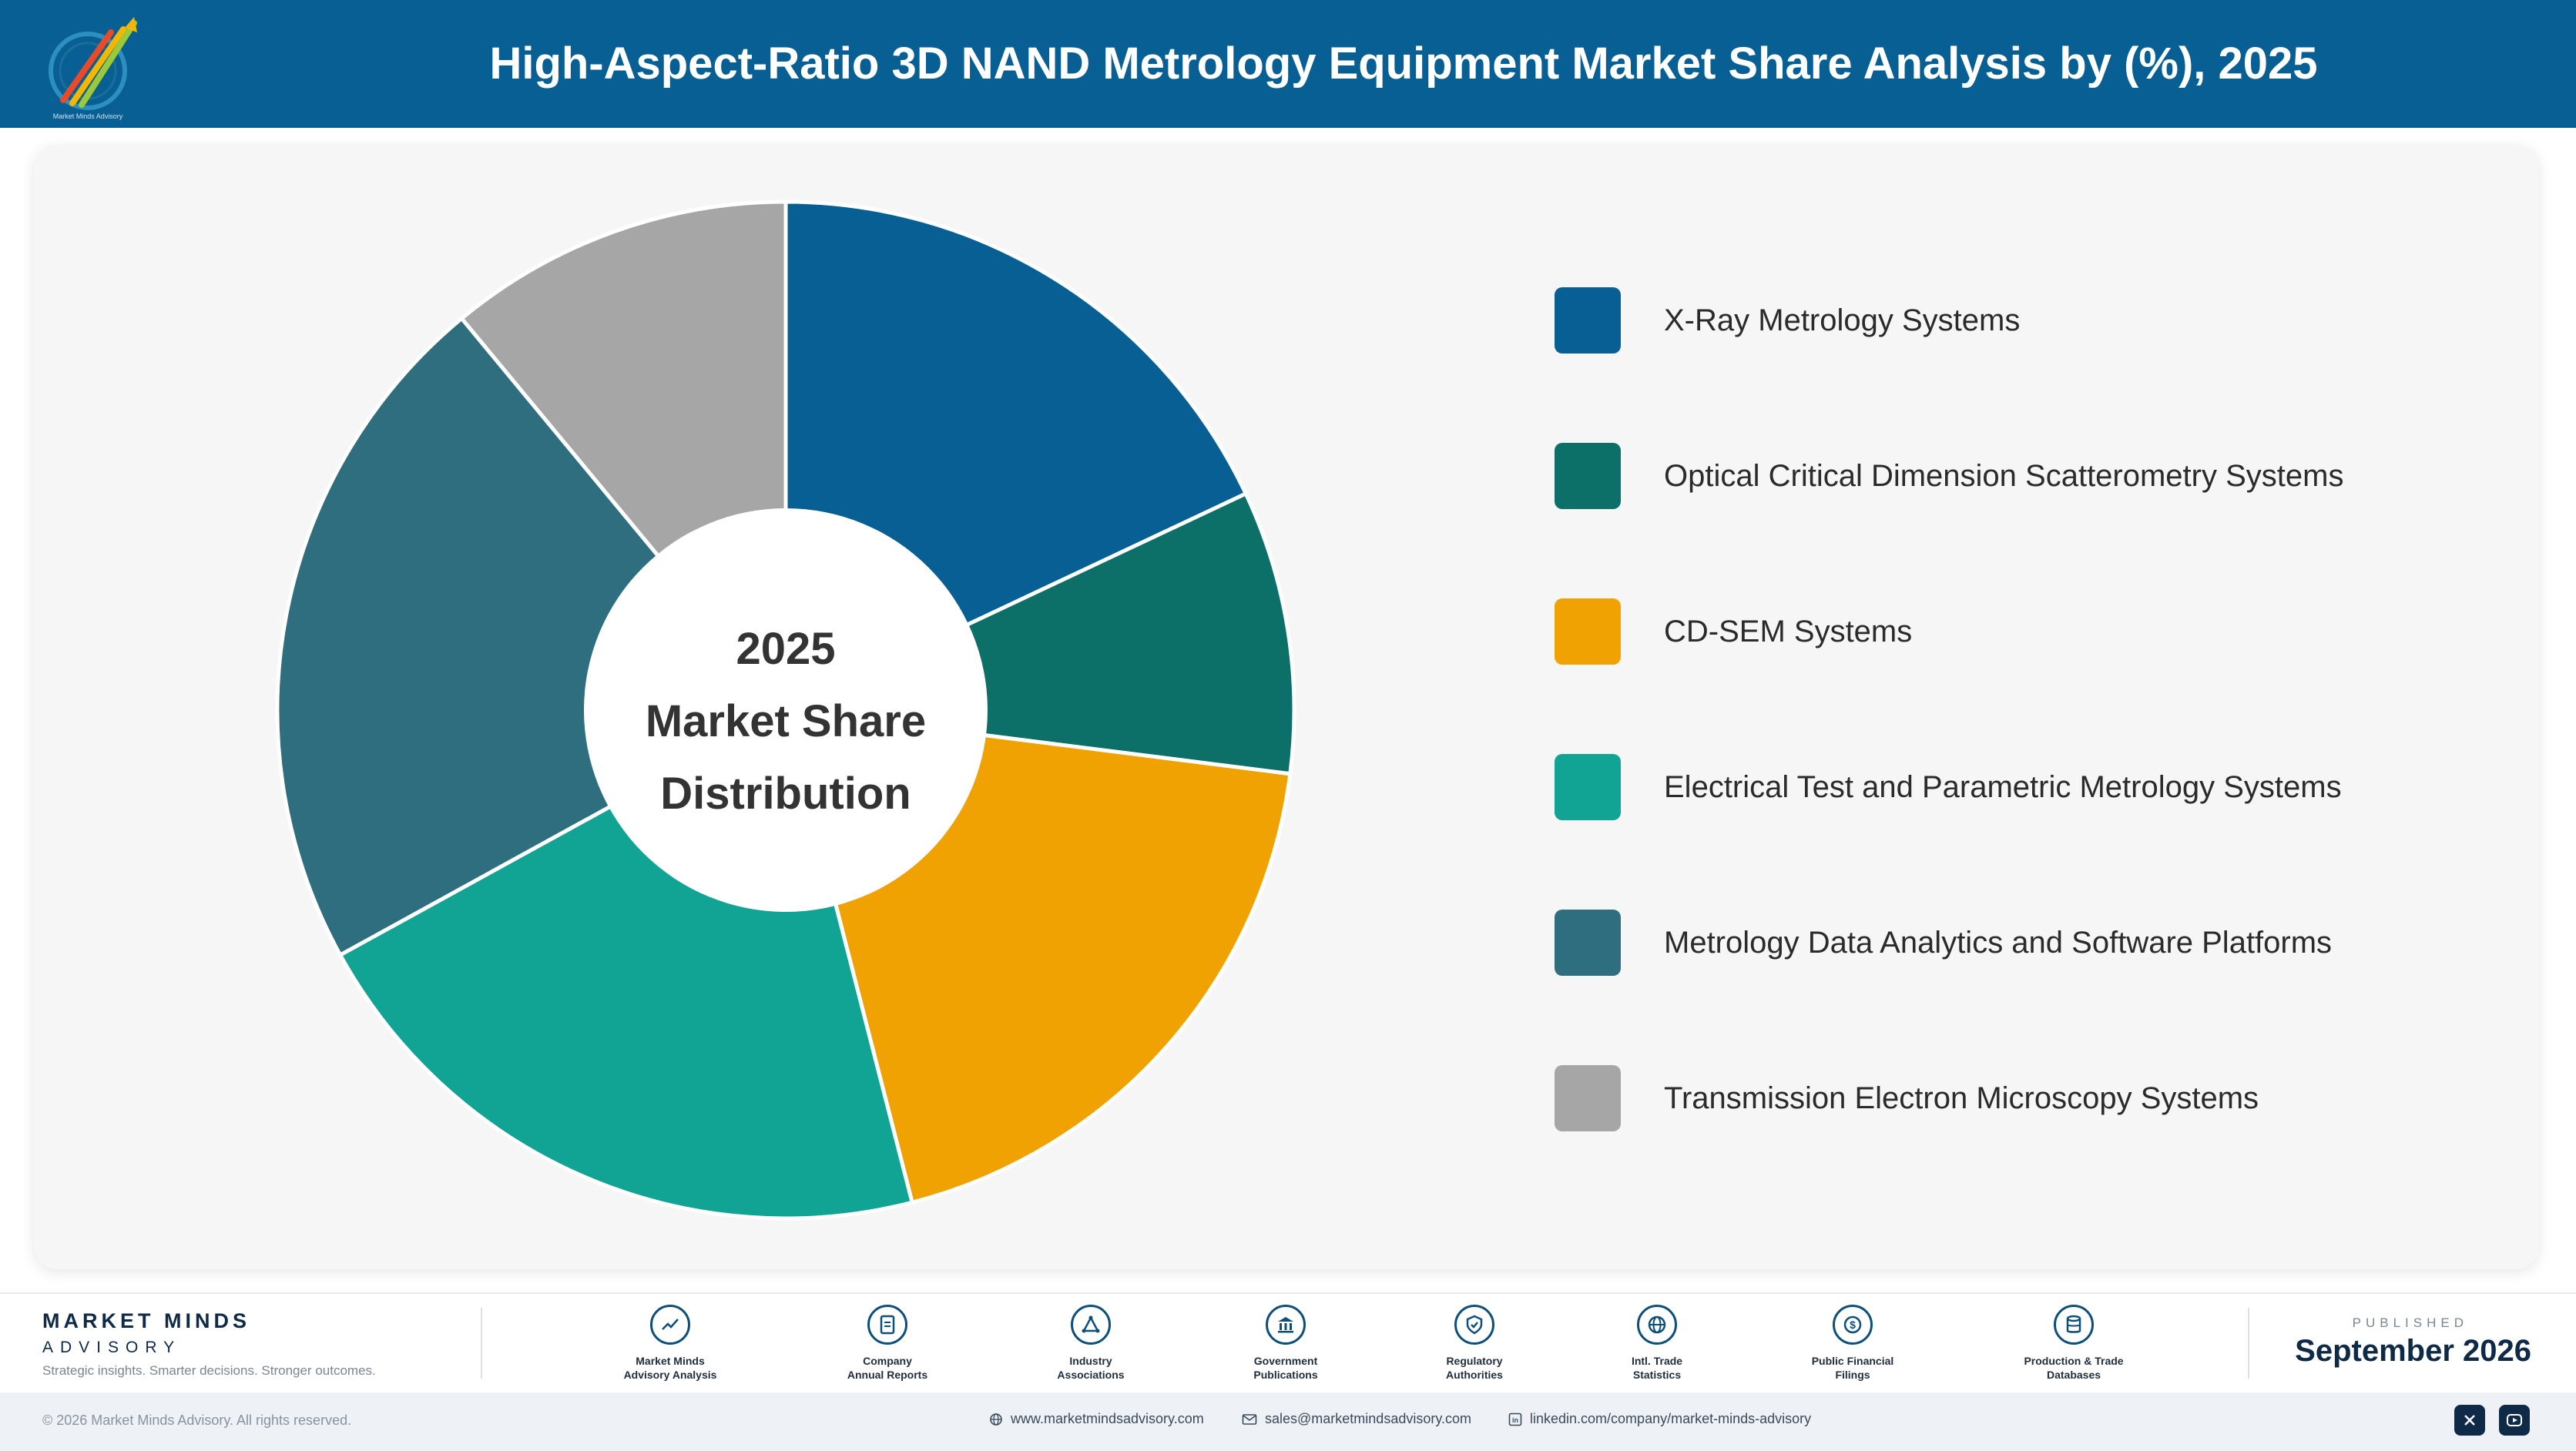 This screenshot has height=1451, width=2576. I want to click on trend-chart-icon, so click(670, 1325).